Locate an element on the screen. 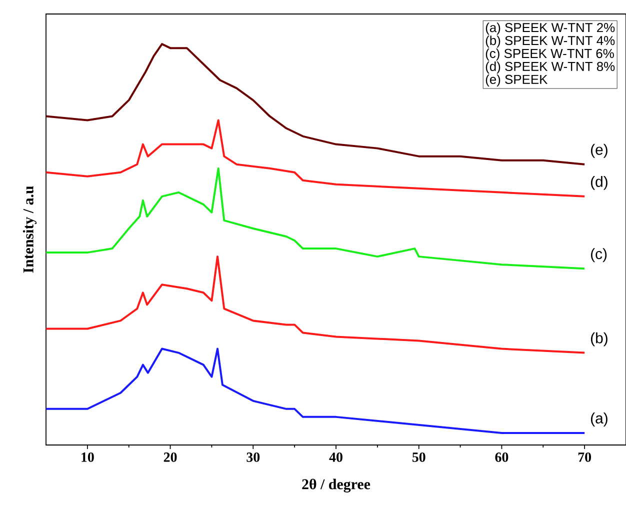  x-tick-label: 10 is located at coordinates (88, 457).